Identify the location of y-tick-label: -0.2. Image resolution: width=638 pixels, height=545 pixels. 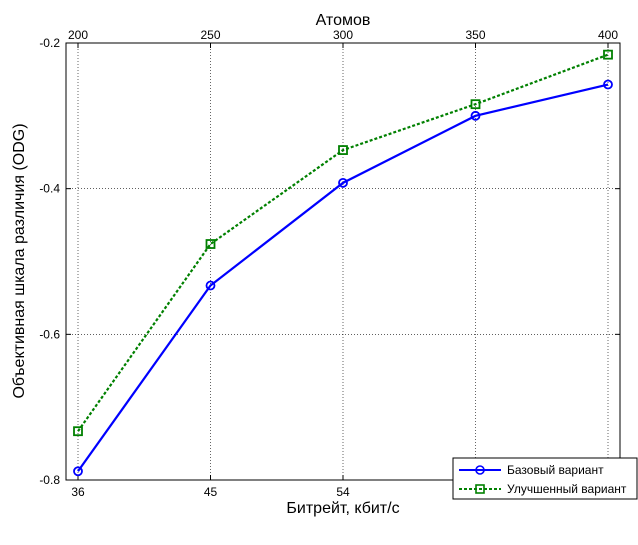
(49, 43).